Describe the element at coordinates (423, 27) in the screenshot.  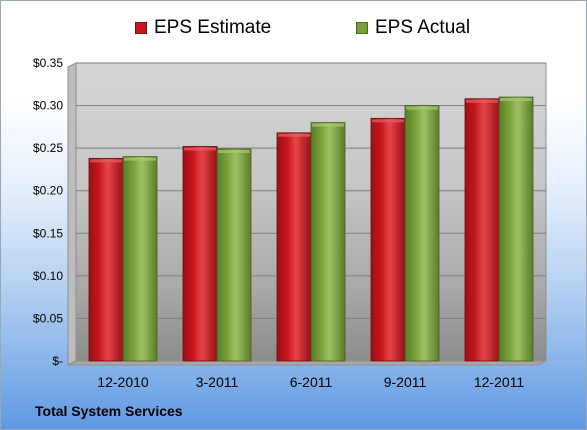
I see `legend-label-actual: EPS Actual` at that location.